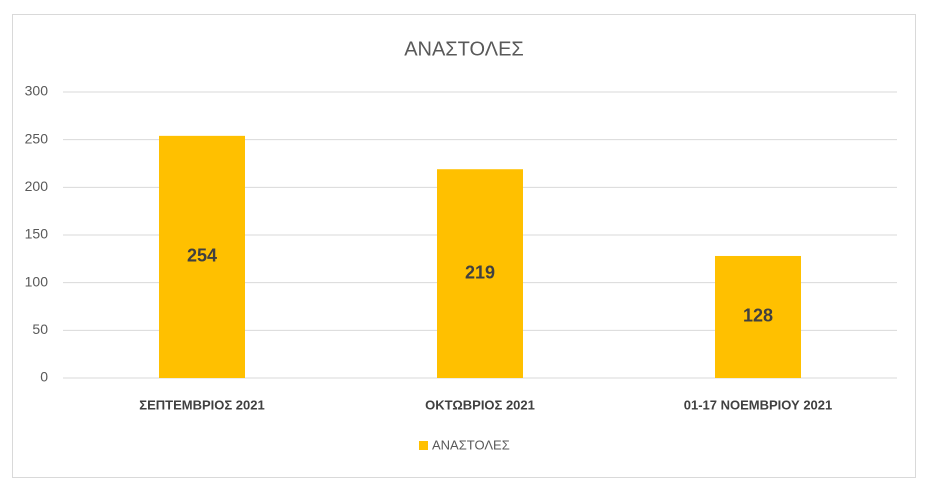 This screenshot has width=928, height=493. I want to click on data-label: 219, so click(480, 272).